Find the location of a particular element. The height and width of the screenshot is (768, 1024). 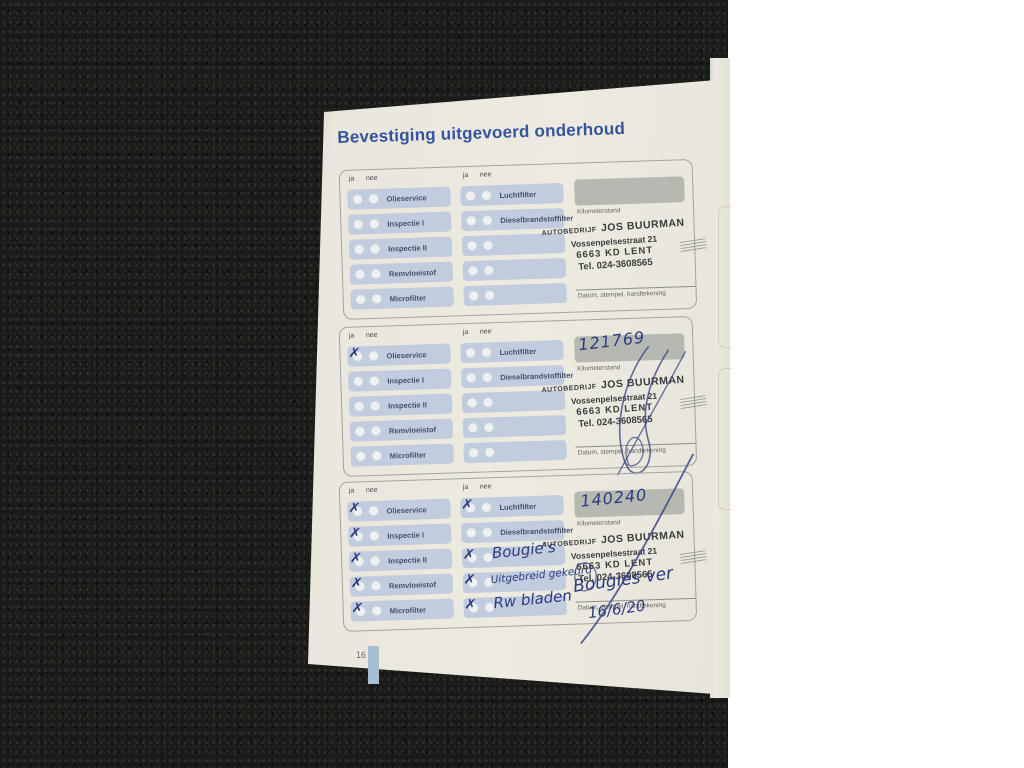

row-inspectie-1: Inspectie I is located at coordinates (400, 223).